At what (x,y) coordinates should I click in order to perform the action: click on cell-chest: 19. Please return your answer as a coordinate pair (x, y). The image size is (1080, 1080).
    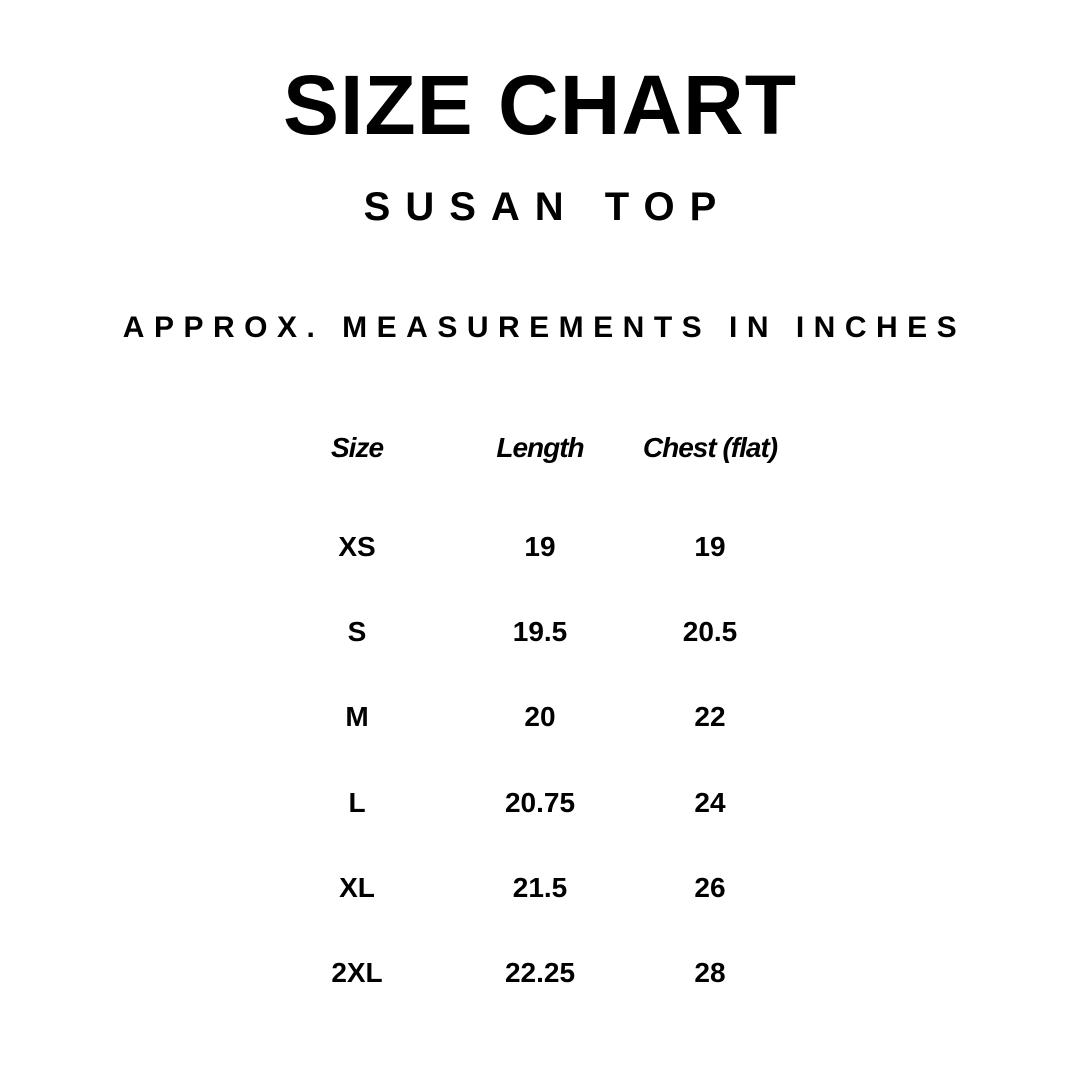
    Looking at the image, I should click on (710, 546).